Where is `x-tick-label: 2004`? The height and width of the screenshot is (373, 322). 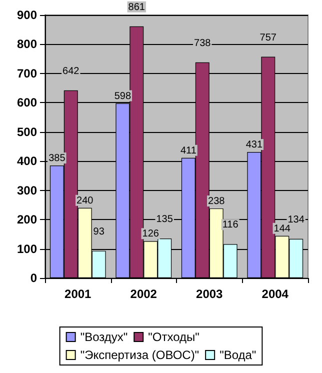
x-tick-label: 2004 is located at coordinates (275, 294).